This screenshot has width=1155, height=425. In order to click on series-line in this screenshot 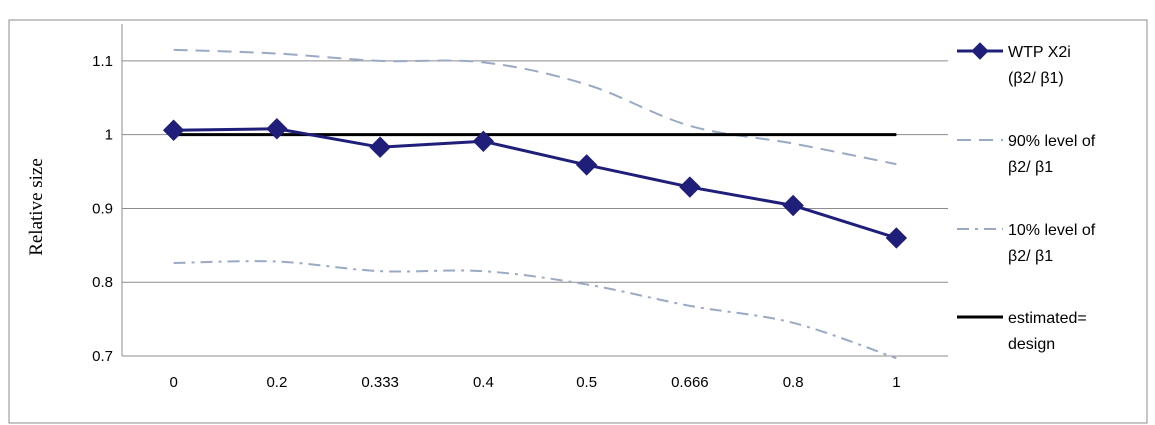, I will do `click(535, 310)`.